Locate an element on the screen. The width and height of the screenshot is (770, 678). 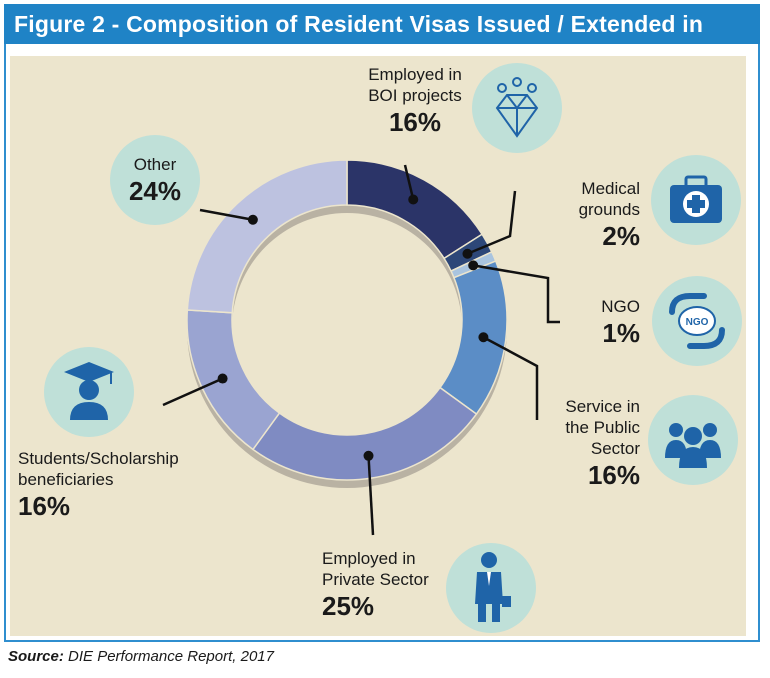
leader-dot-employed-in-private-sector is located at coordinates (368, 455).